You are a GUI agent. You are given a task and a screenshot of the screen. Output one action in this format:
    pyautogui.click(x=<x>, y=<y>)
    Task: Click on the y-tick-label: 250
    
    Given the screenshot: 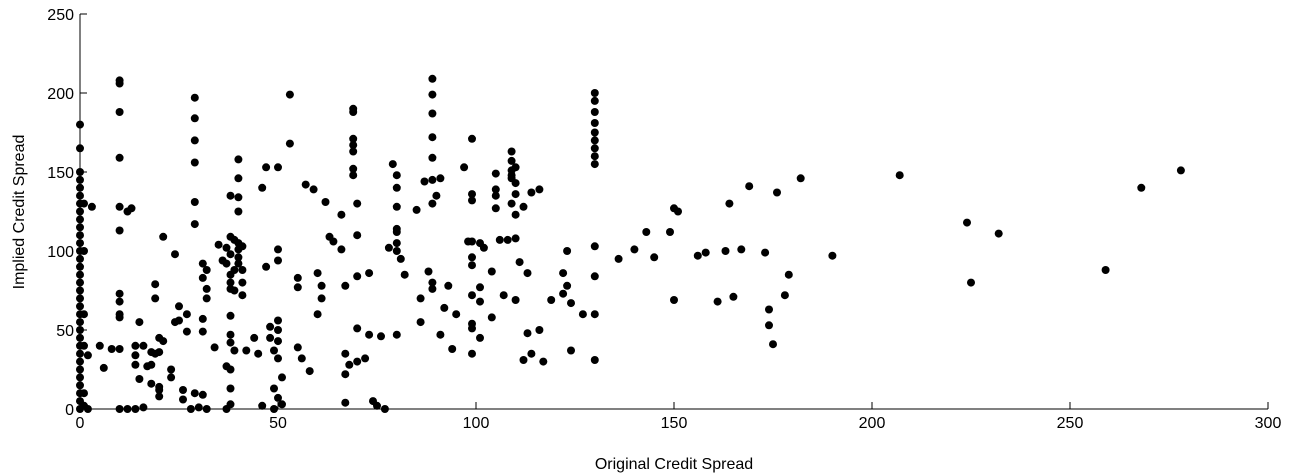 What is the action you would take?
    pyautogui.click(x=60, y=15)
    